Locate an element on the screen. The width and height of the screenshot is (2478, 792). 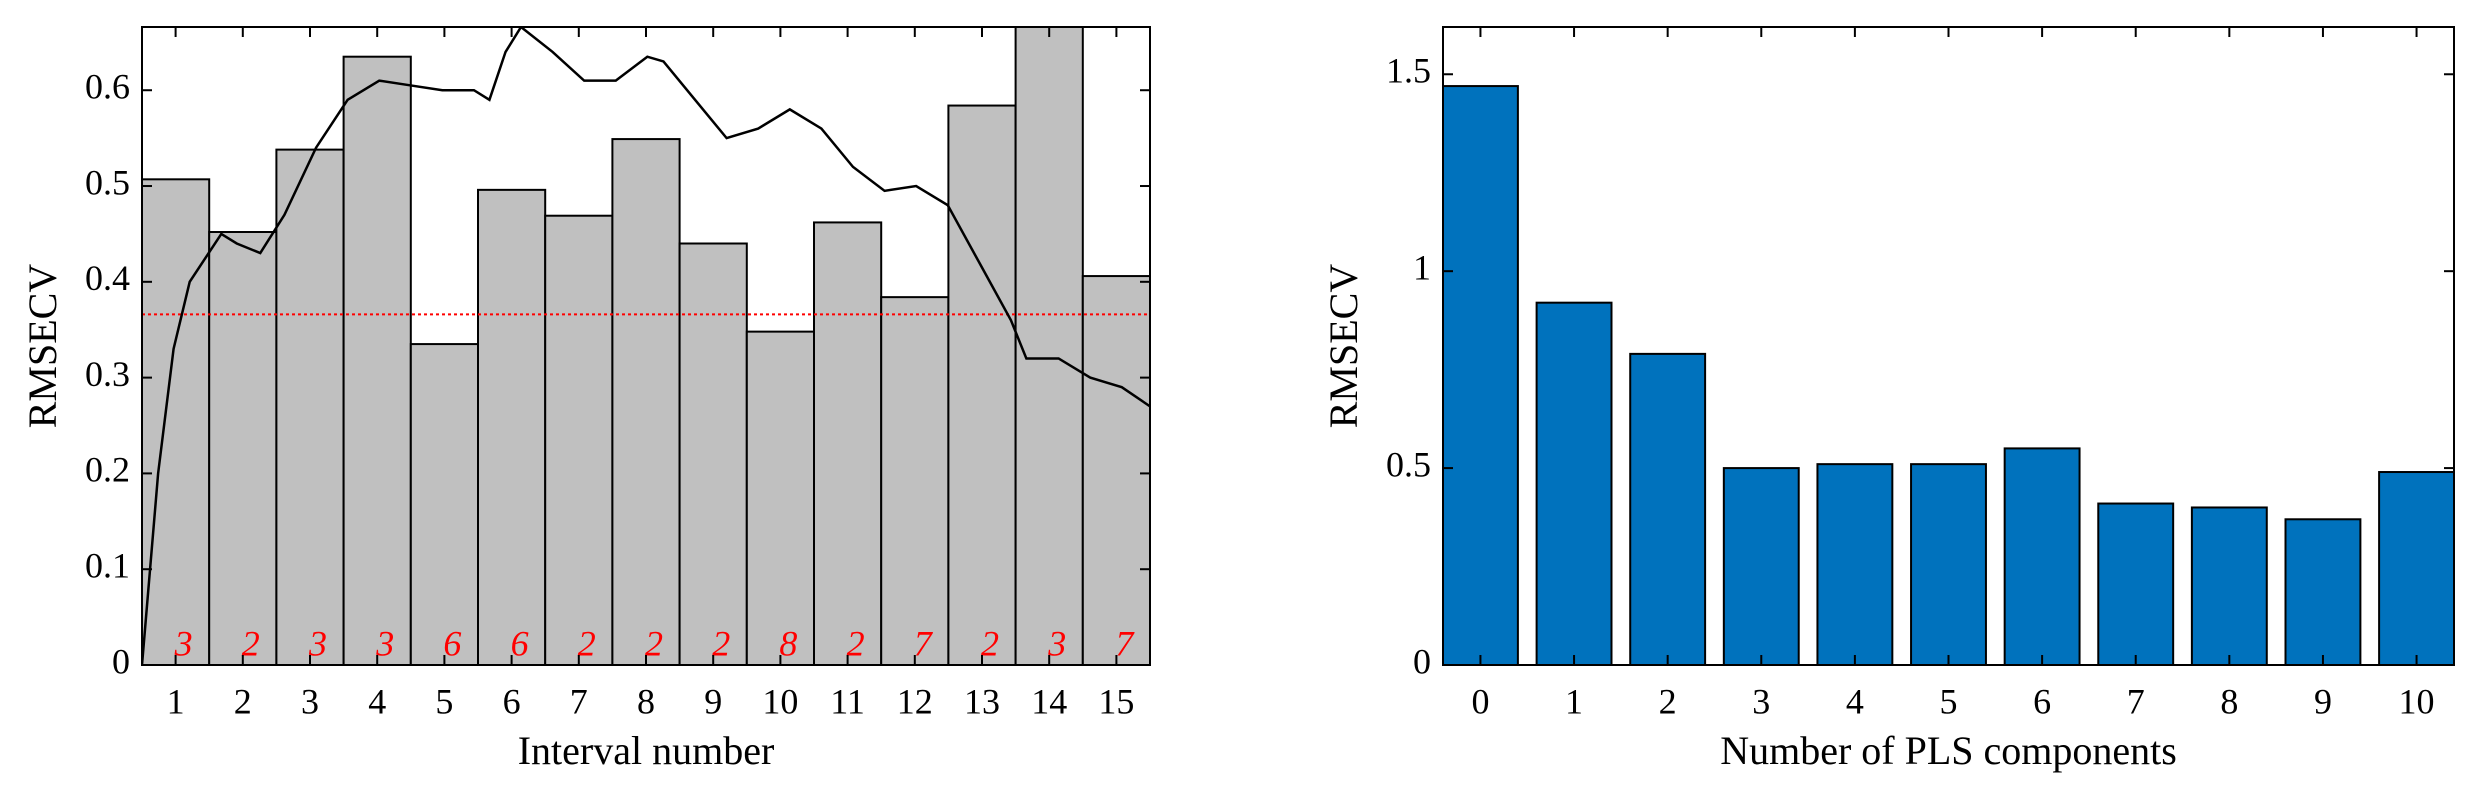
x-tick-label: 15 is located at coordinates (1116, 701).